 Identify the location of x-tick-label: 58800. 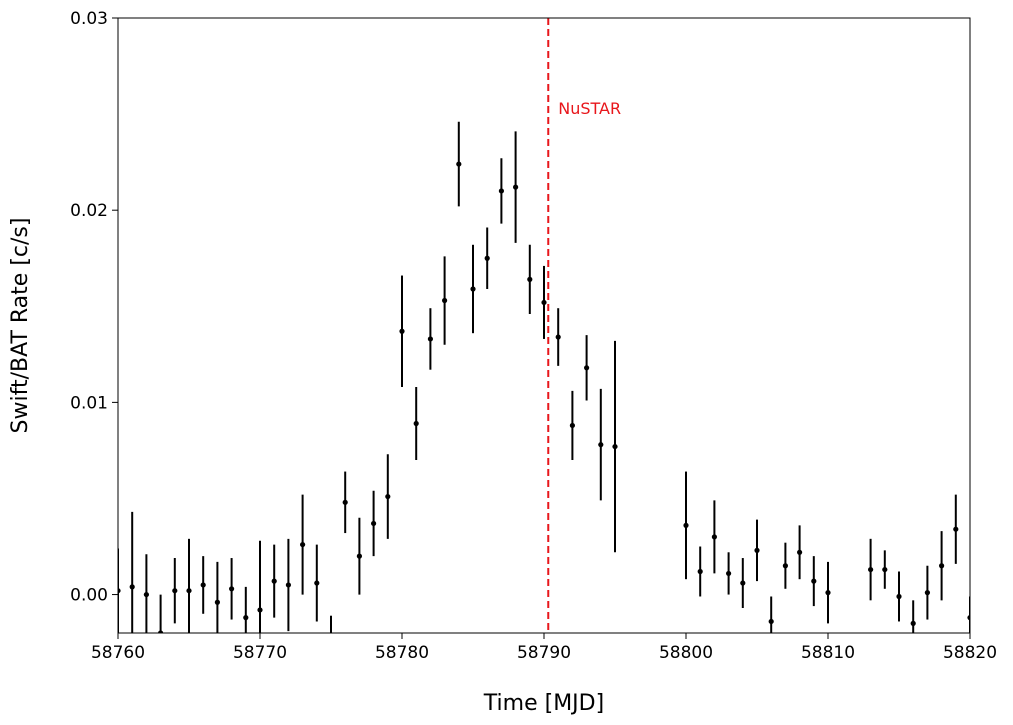
(686, 653).